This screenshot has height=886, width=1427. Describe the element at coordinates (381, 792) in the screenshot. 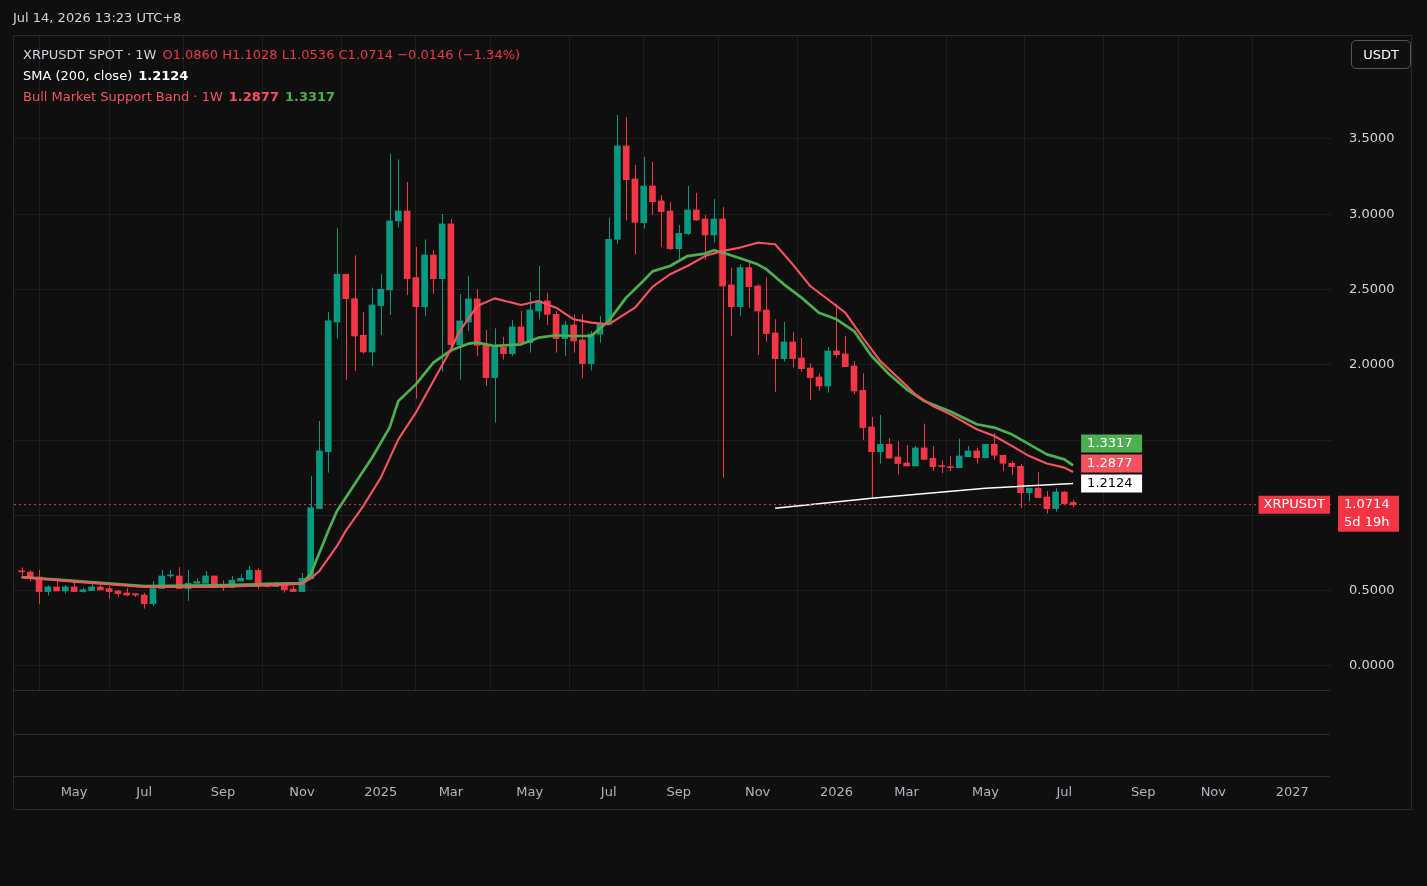

I see `x-tick-label: 2025` at that location.